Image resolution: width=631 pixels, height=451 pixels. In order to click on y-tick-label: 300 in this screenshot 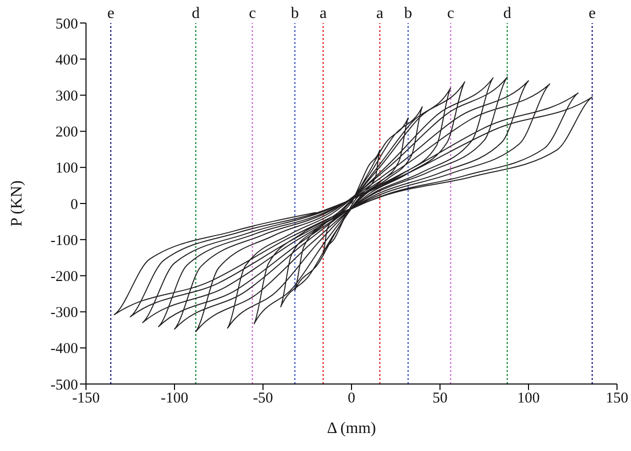, I will do `click(67, 96)`.